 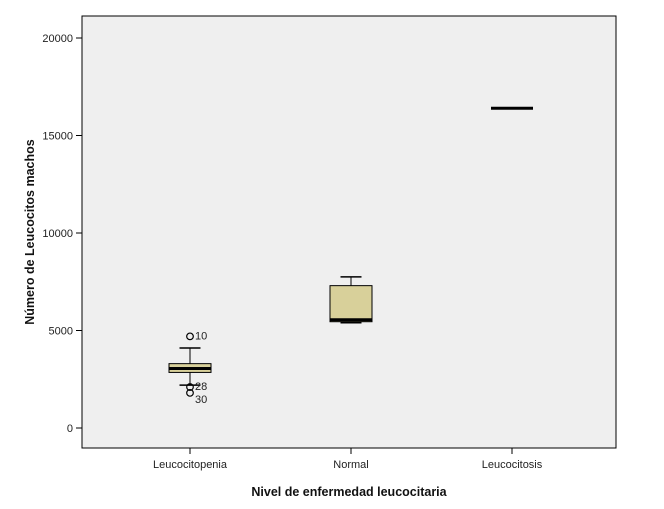 I want to click on y-tick-label: 5000, so click(x=61, y=332).